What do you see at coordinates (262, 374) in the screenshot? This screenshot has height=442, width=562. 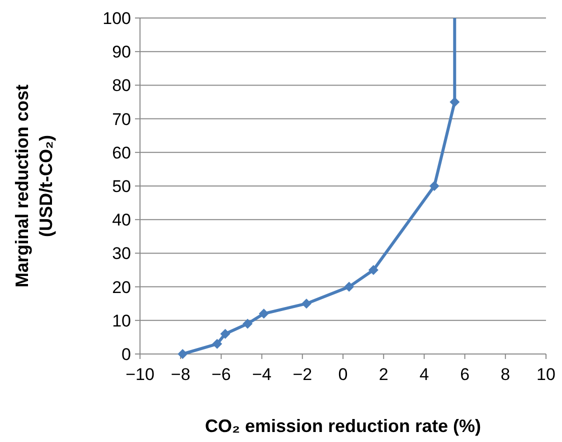 I see `x-tick-label: −4` at bounding box center [262, 374].